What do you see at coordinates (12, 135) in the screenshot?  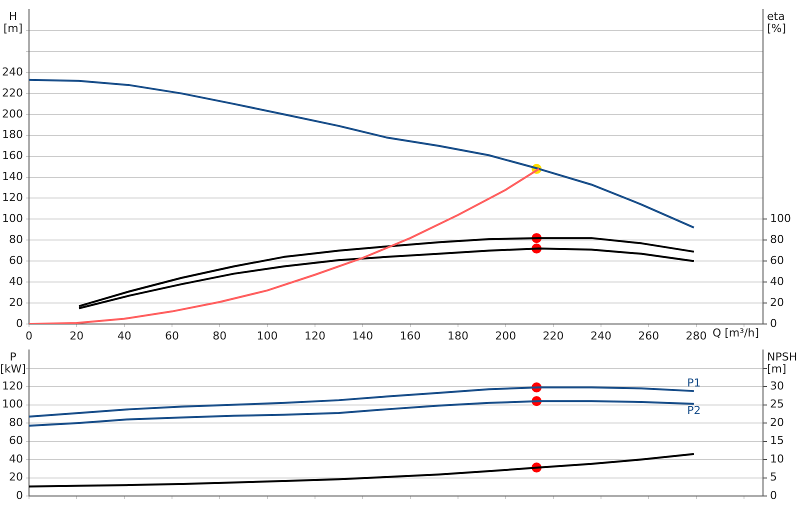 I see `y-tick-label: 180` at bounding box center [12, 135].